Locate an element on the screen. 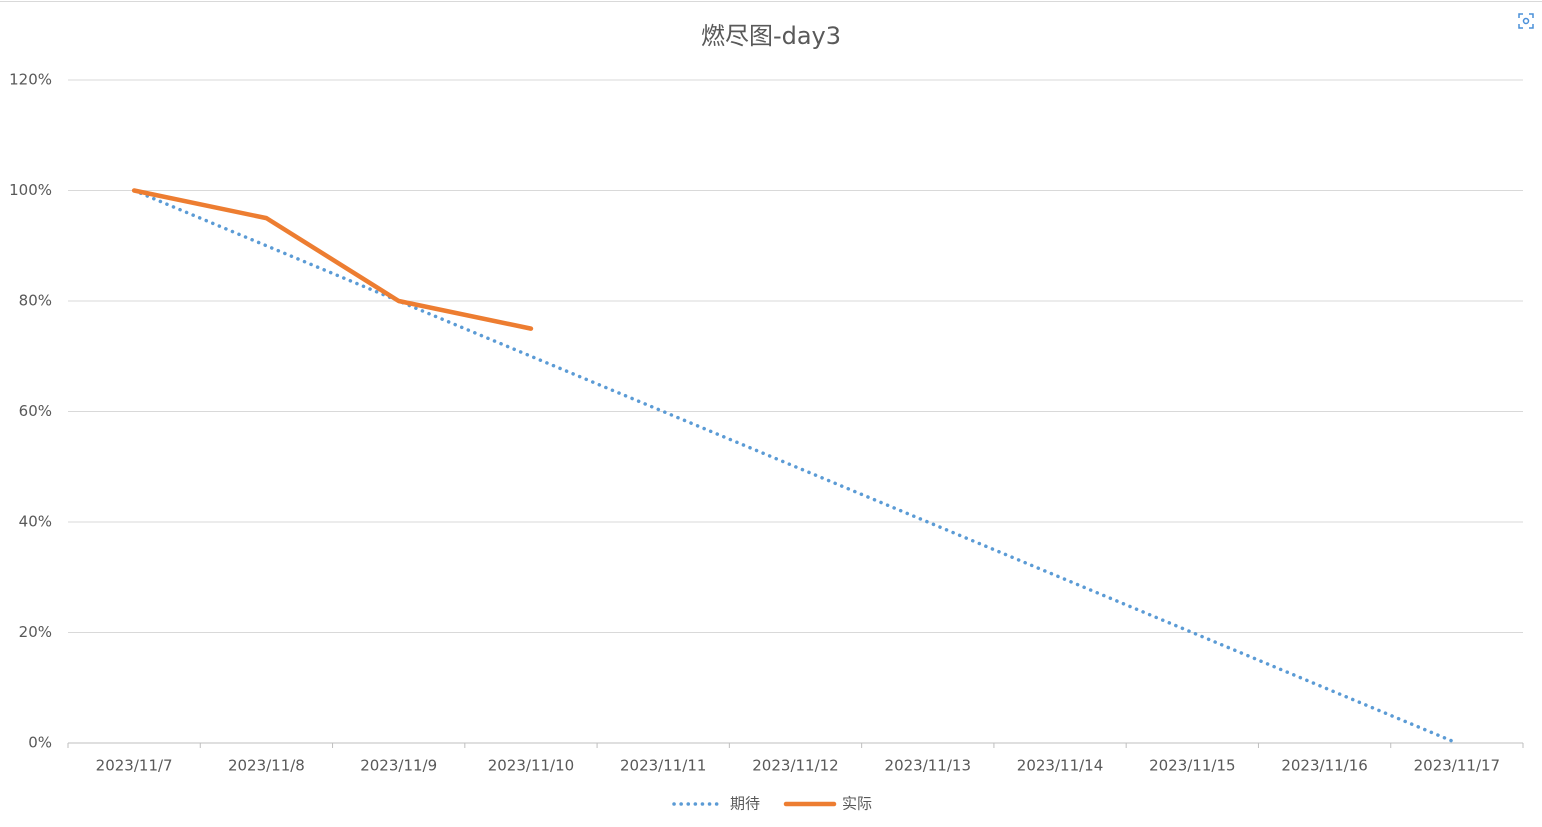  focus-icon is located at coordinates (1526, 21).